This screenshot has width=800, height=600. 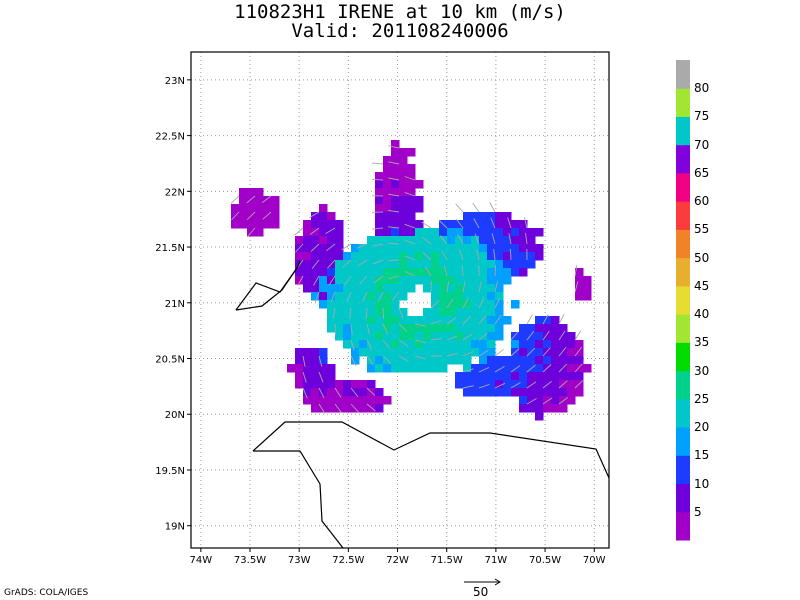 What do you see at coordinates (702, 398) in the screenshot?
I see `colorbar-label: 25` at bounding box center [702, 398].